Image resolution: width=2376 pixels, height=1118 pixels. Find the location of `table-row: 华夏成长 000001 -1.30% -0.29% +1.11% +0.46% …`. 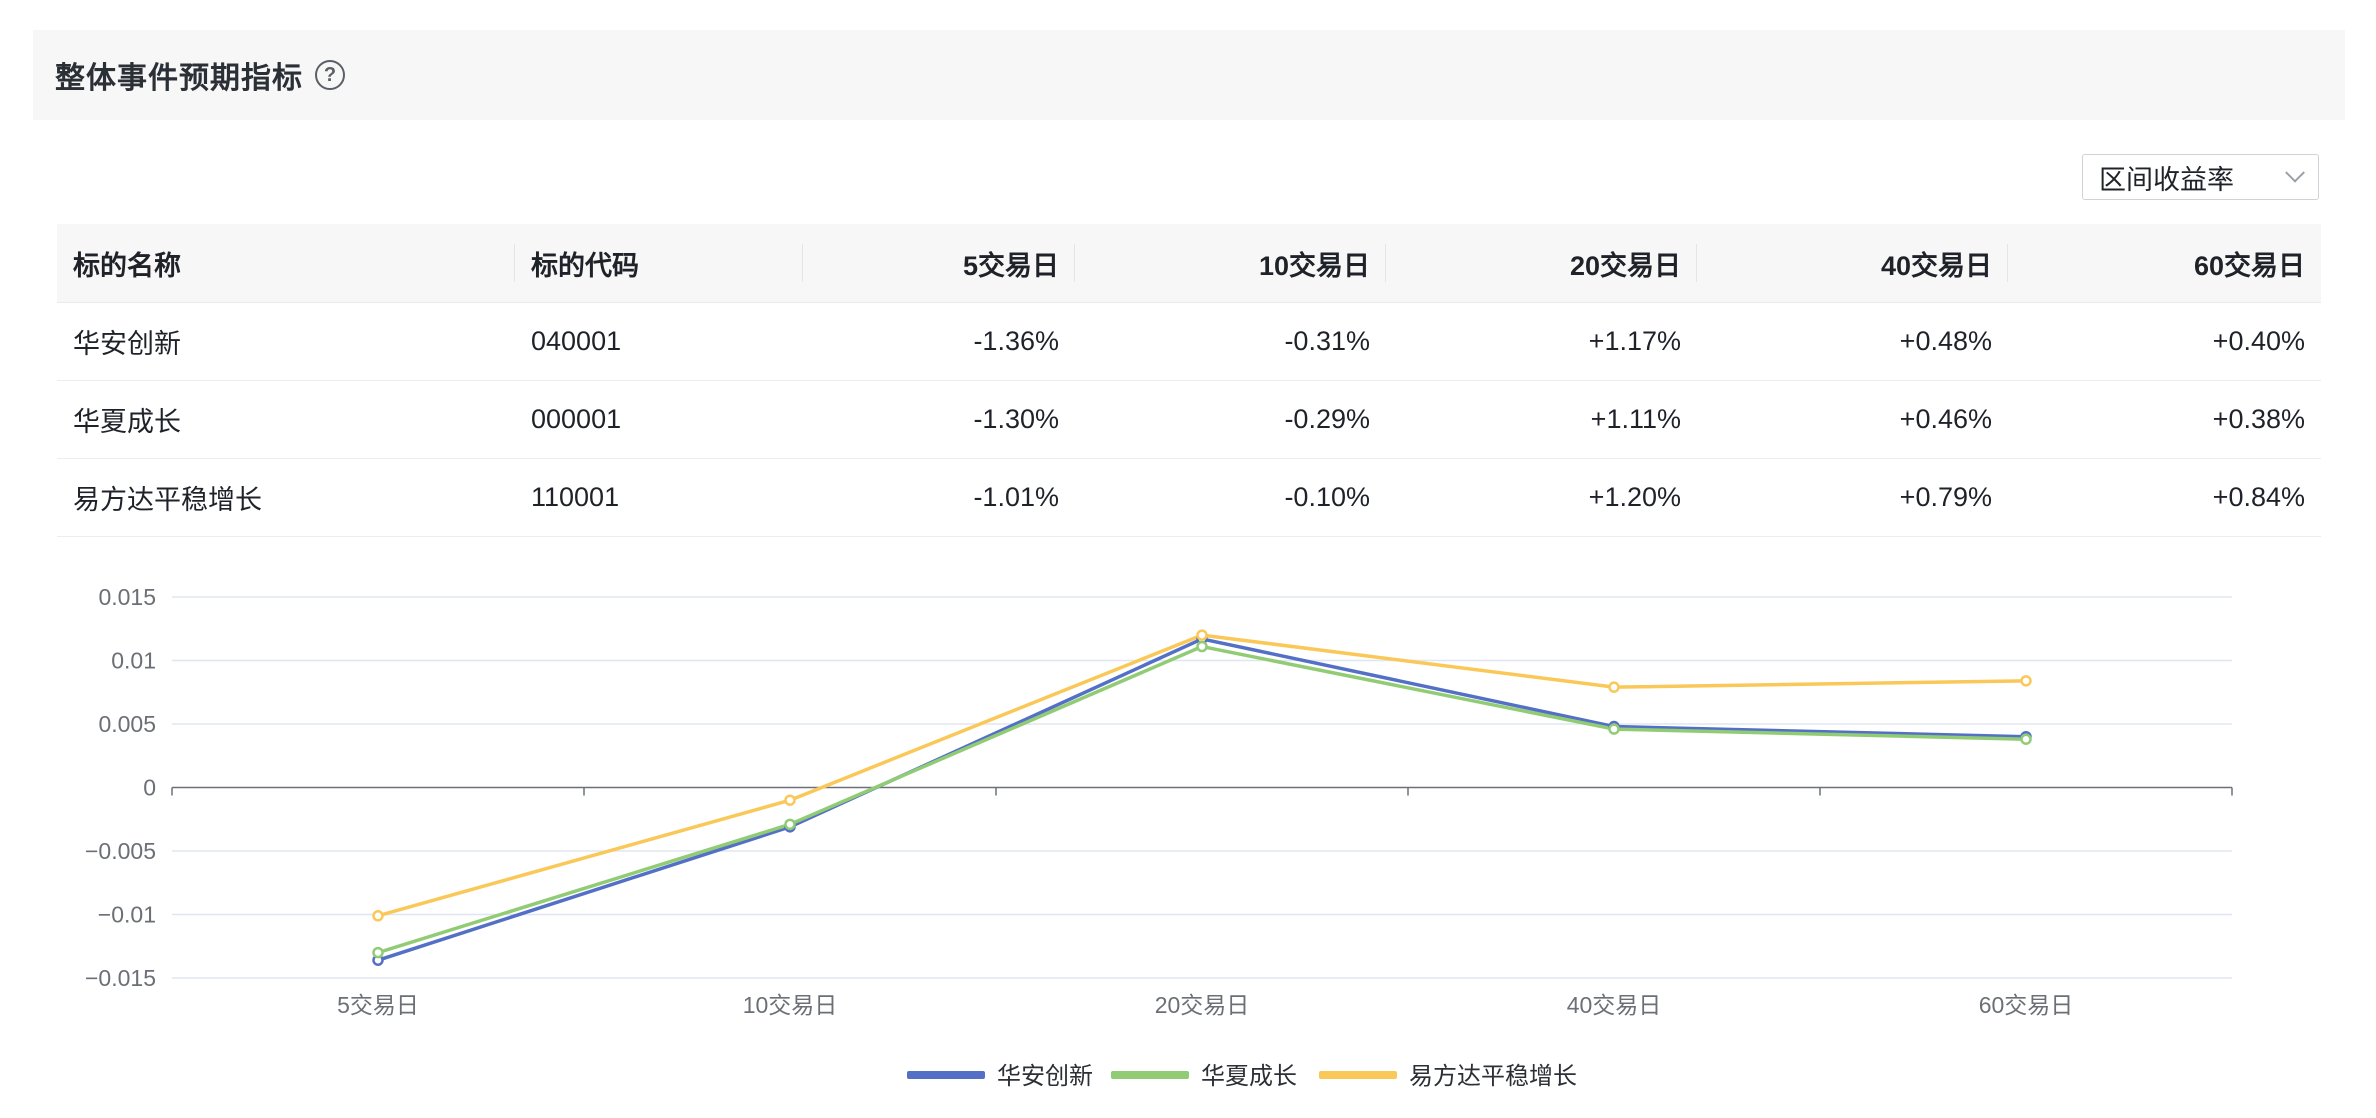

table-row: 华夏成长 000001 -1.30% -0.29% +1.11% +0.46% … is located at coordinates (1189, 419).